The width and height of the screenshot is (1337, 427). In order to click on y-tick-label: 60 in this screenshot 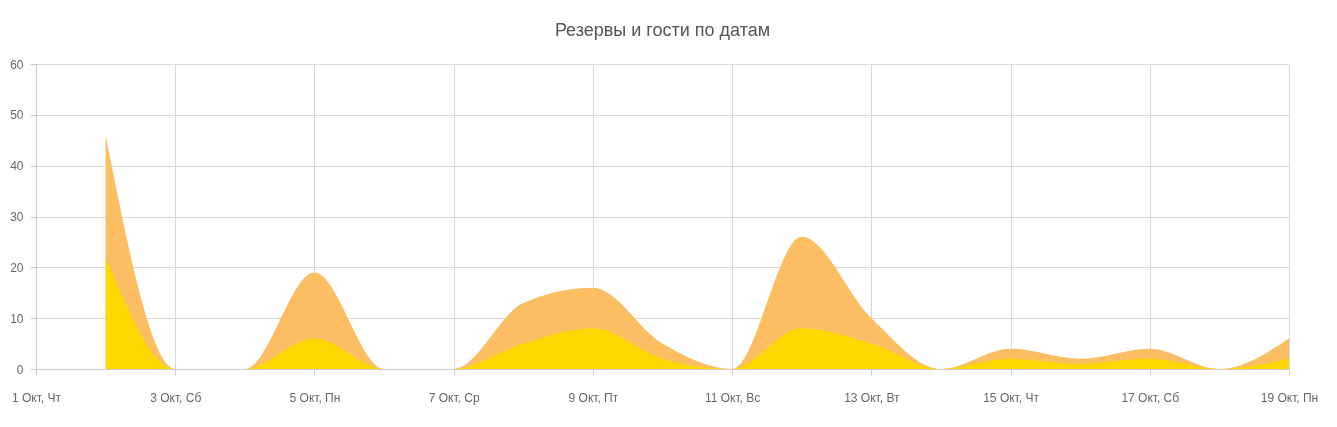, I will do `click(17, 64)`.